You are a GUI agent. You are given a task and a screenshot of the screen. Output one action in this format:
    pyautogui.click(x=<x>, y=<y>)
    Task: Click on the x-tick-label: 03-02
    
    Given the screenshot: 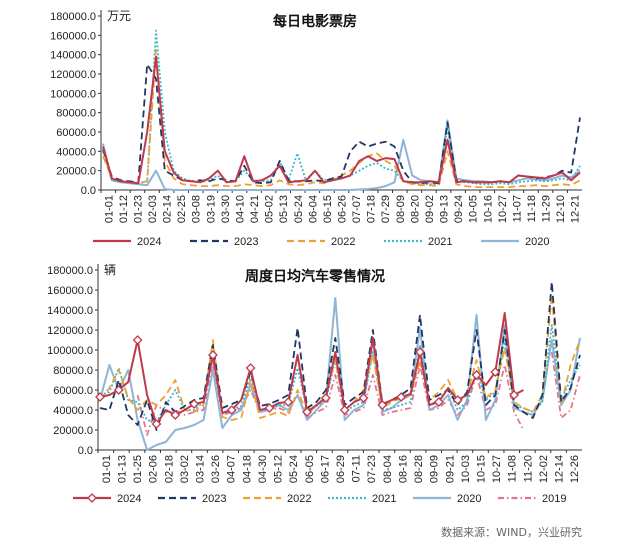 What is the action you would take?
    pyautogui.click(x=185, y=469)
    